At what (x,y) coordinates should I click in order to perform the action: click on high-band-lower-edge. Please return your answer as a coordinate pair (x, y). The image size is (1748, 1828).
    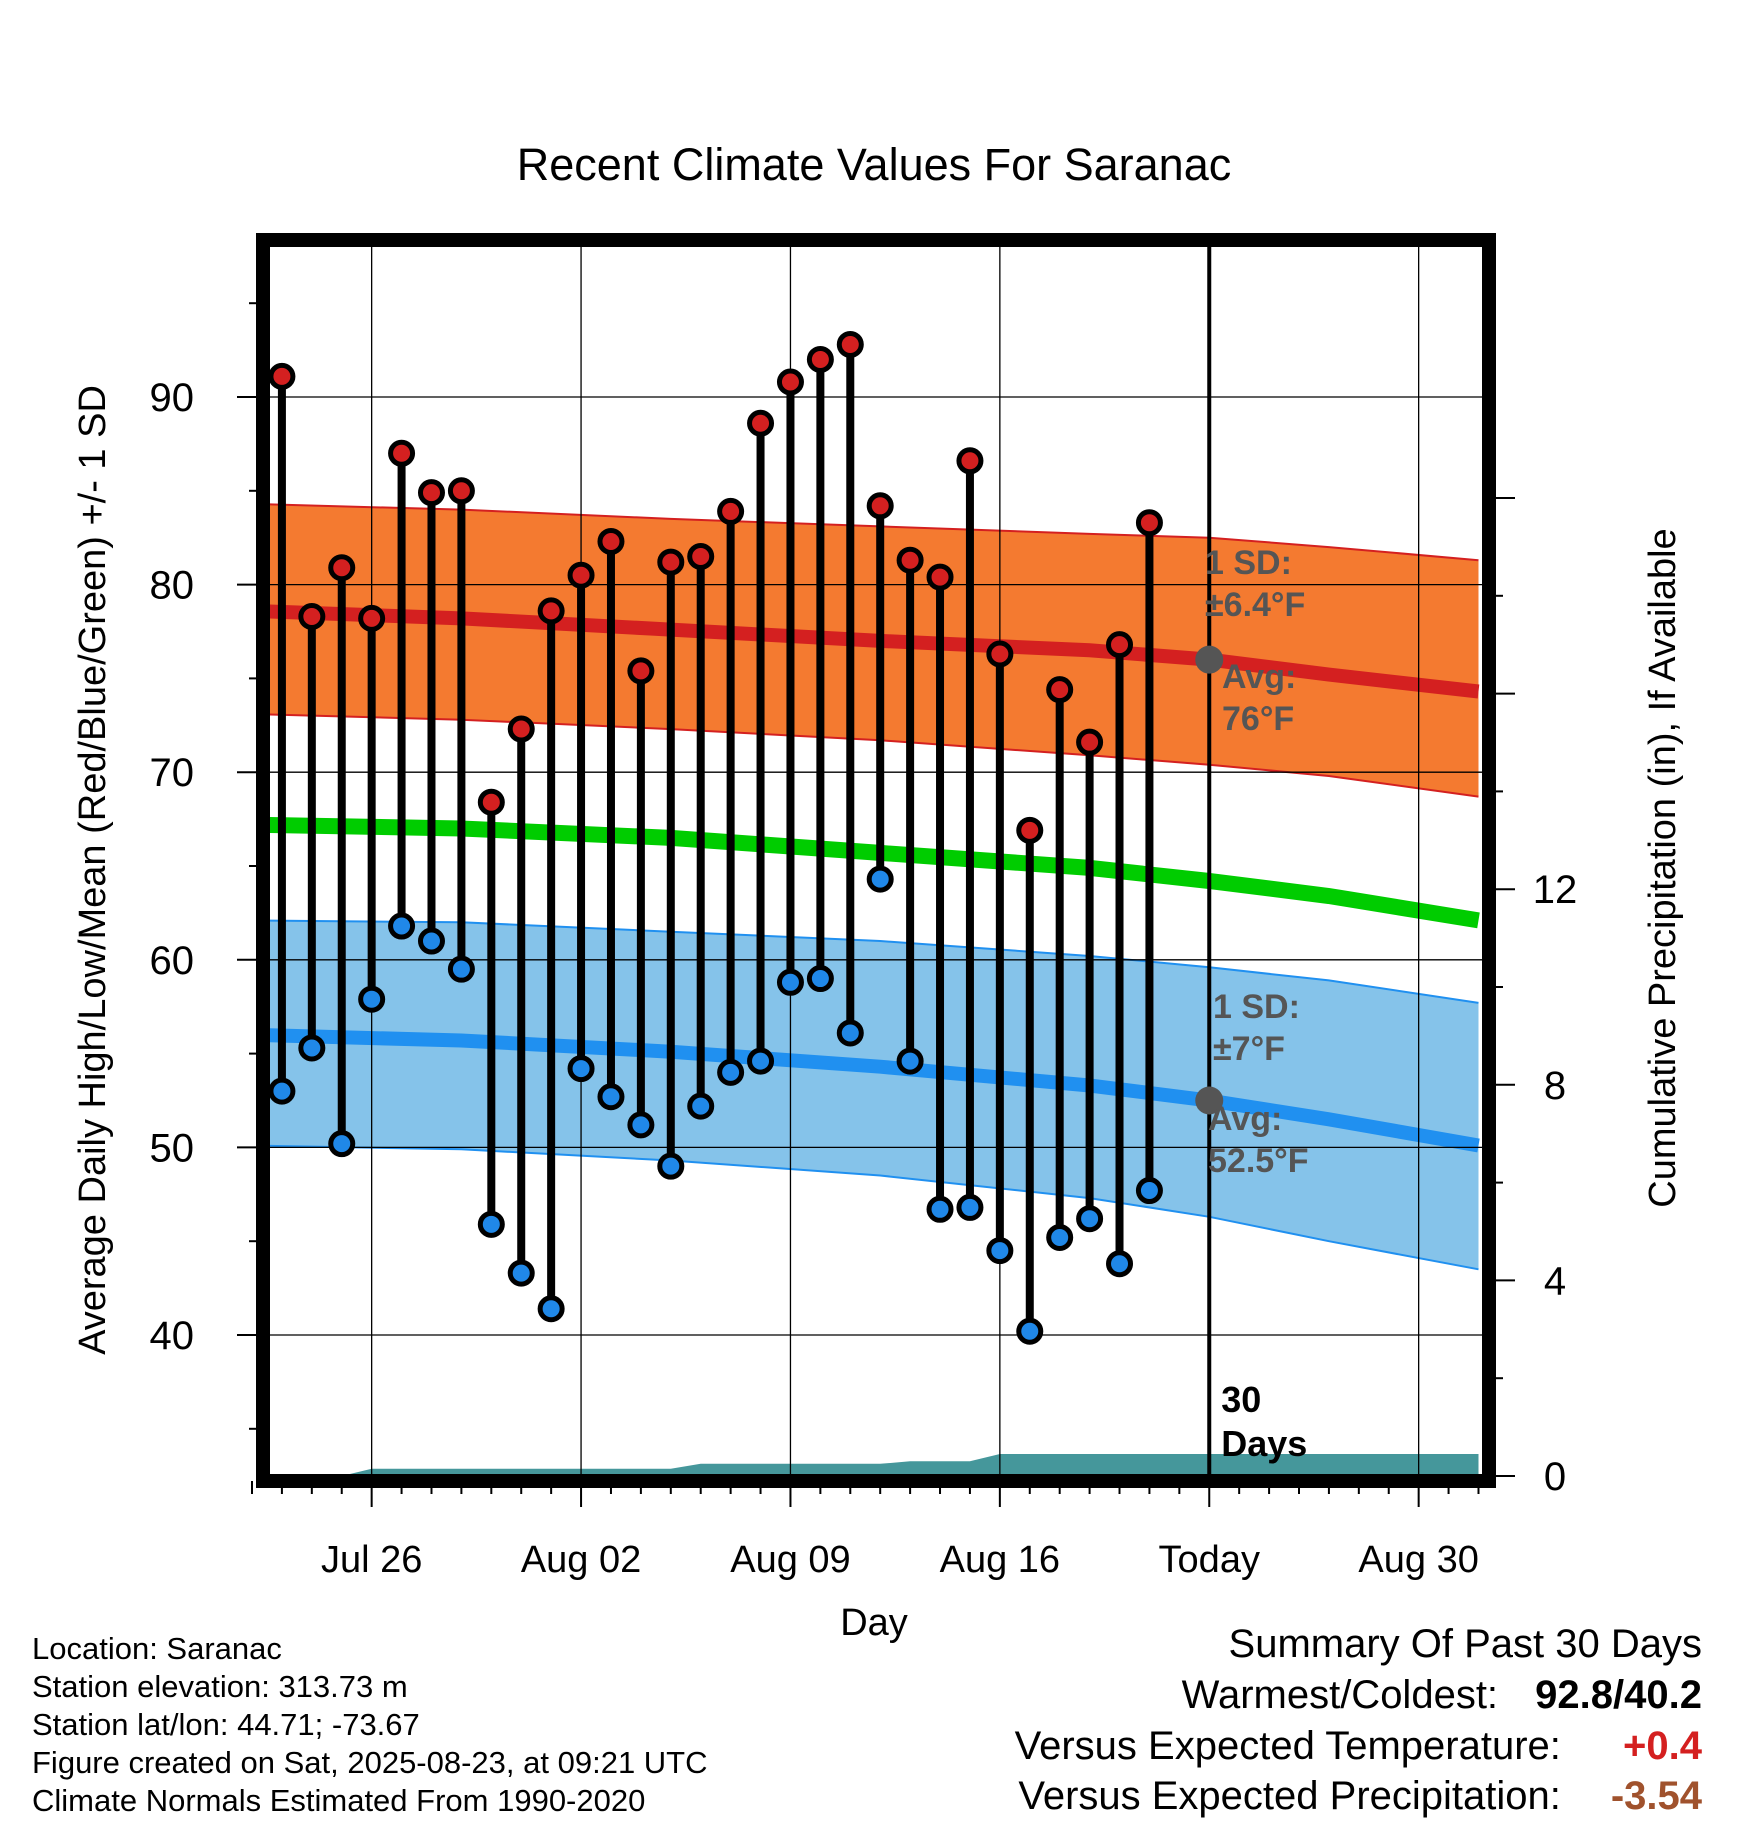
    Looking at the image, I should click on (874, 755).